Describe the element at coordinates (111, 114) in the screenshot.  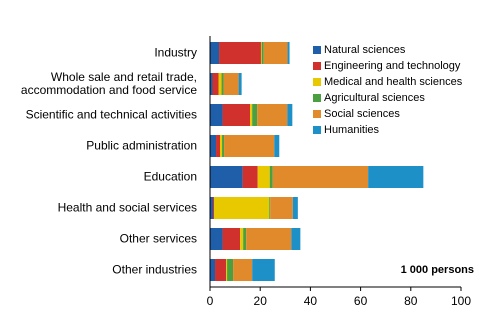
I see `y-tick-label: Scientific and technical activities` at that location.